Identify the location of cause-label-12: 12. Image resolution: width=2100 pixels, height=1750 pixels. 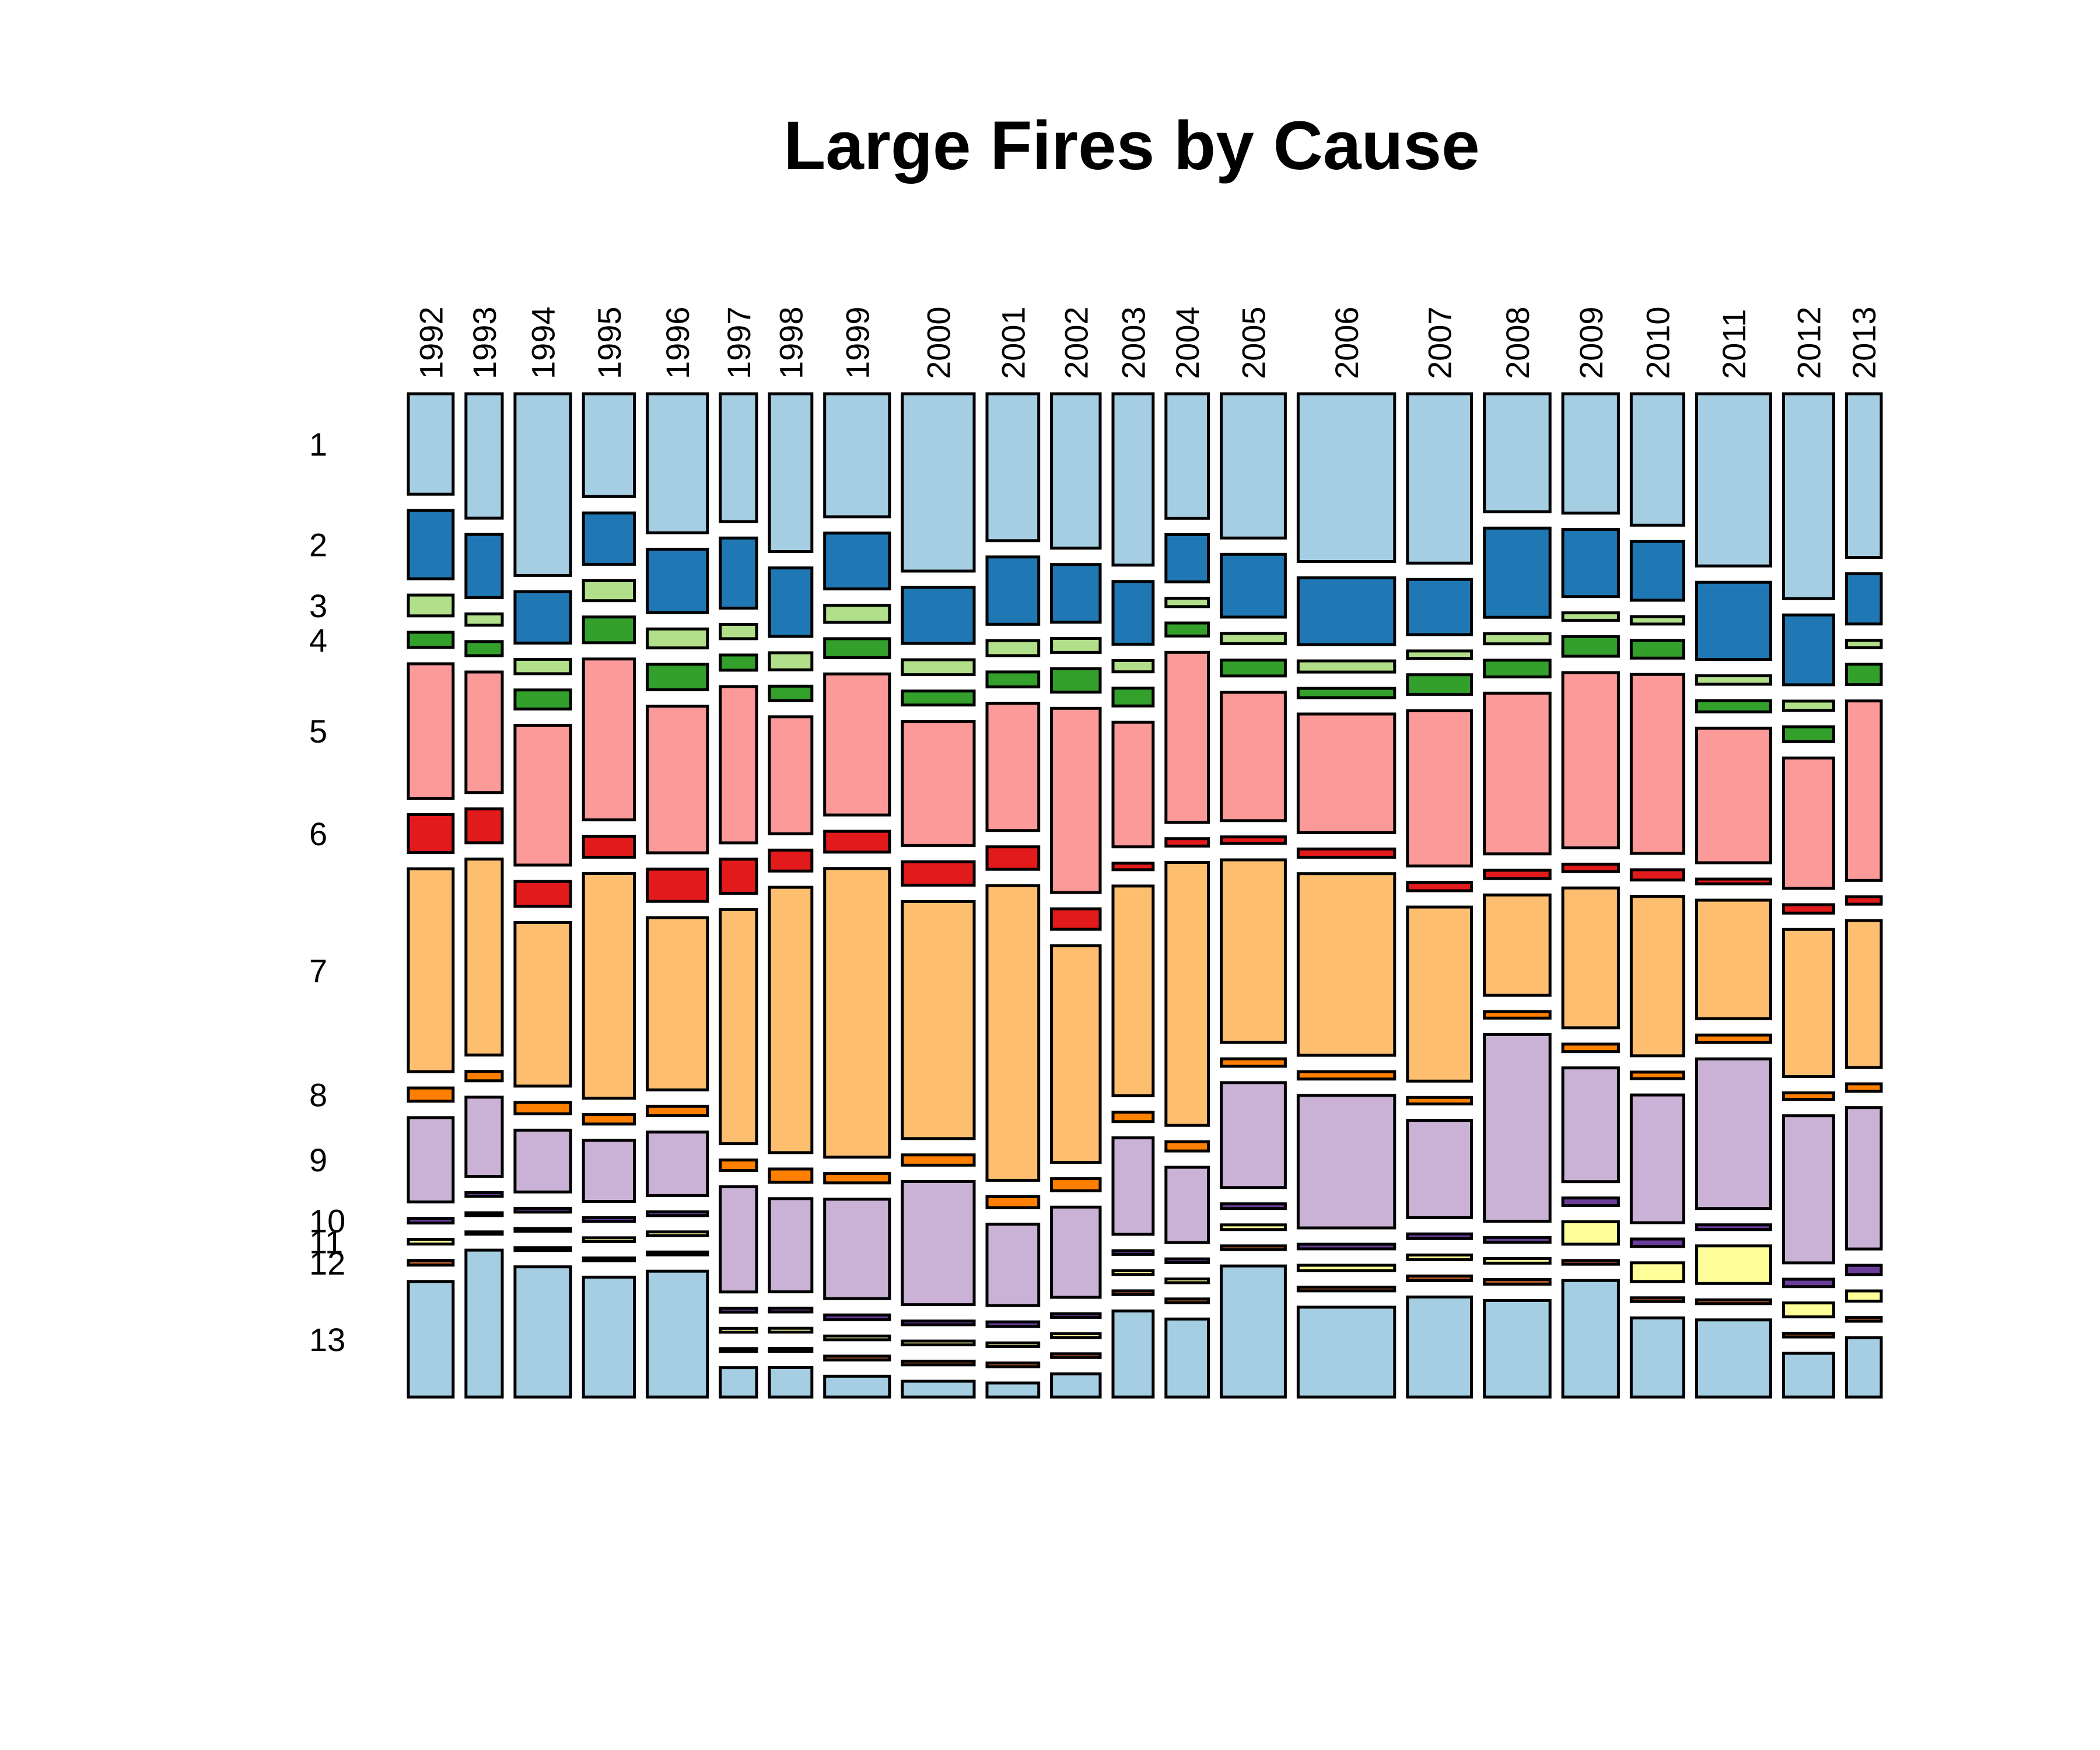
(327, 1263).